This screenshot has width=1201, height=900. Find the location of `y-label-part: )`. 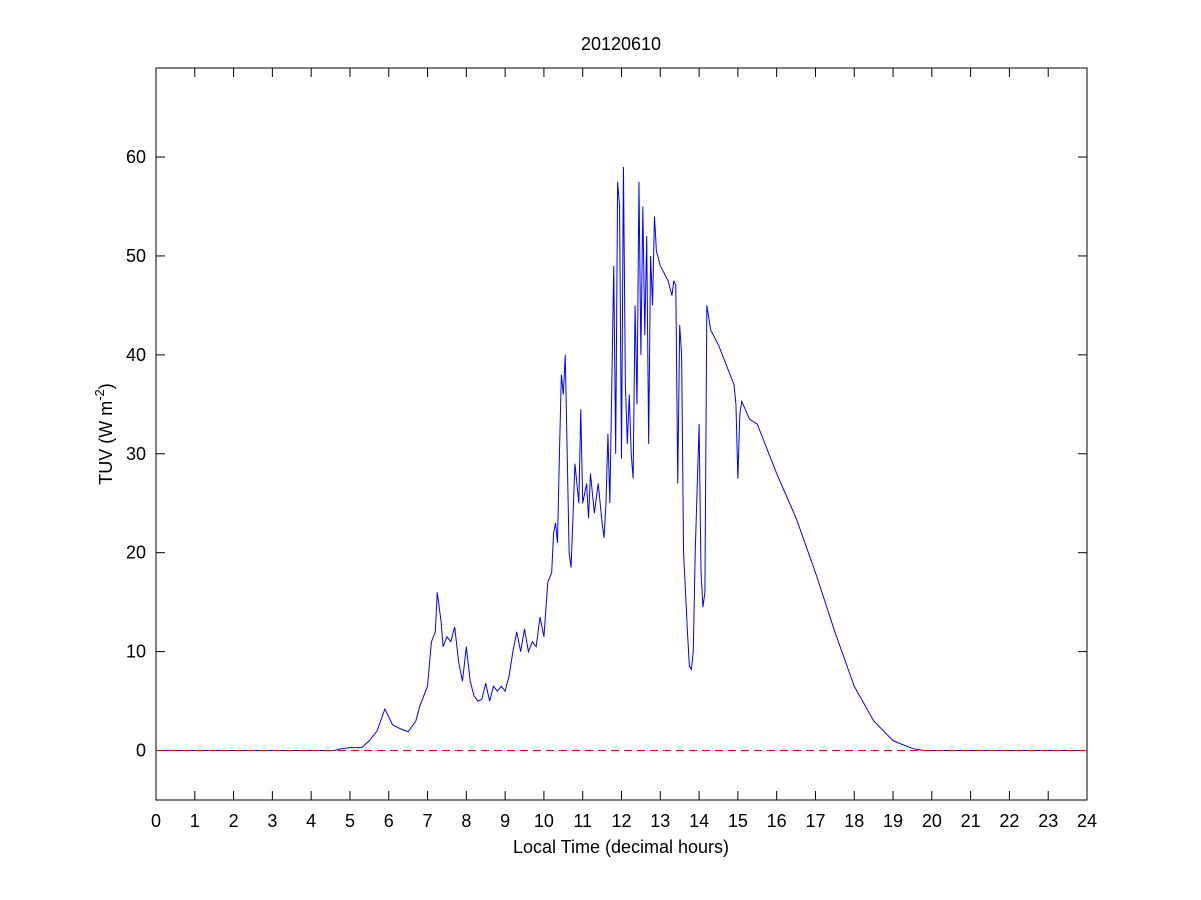

y-label-part: ) is located at coordinates (106, 386).